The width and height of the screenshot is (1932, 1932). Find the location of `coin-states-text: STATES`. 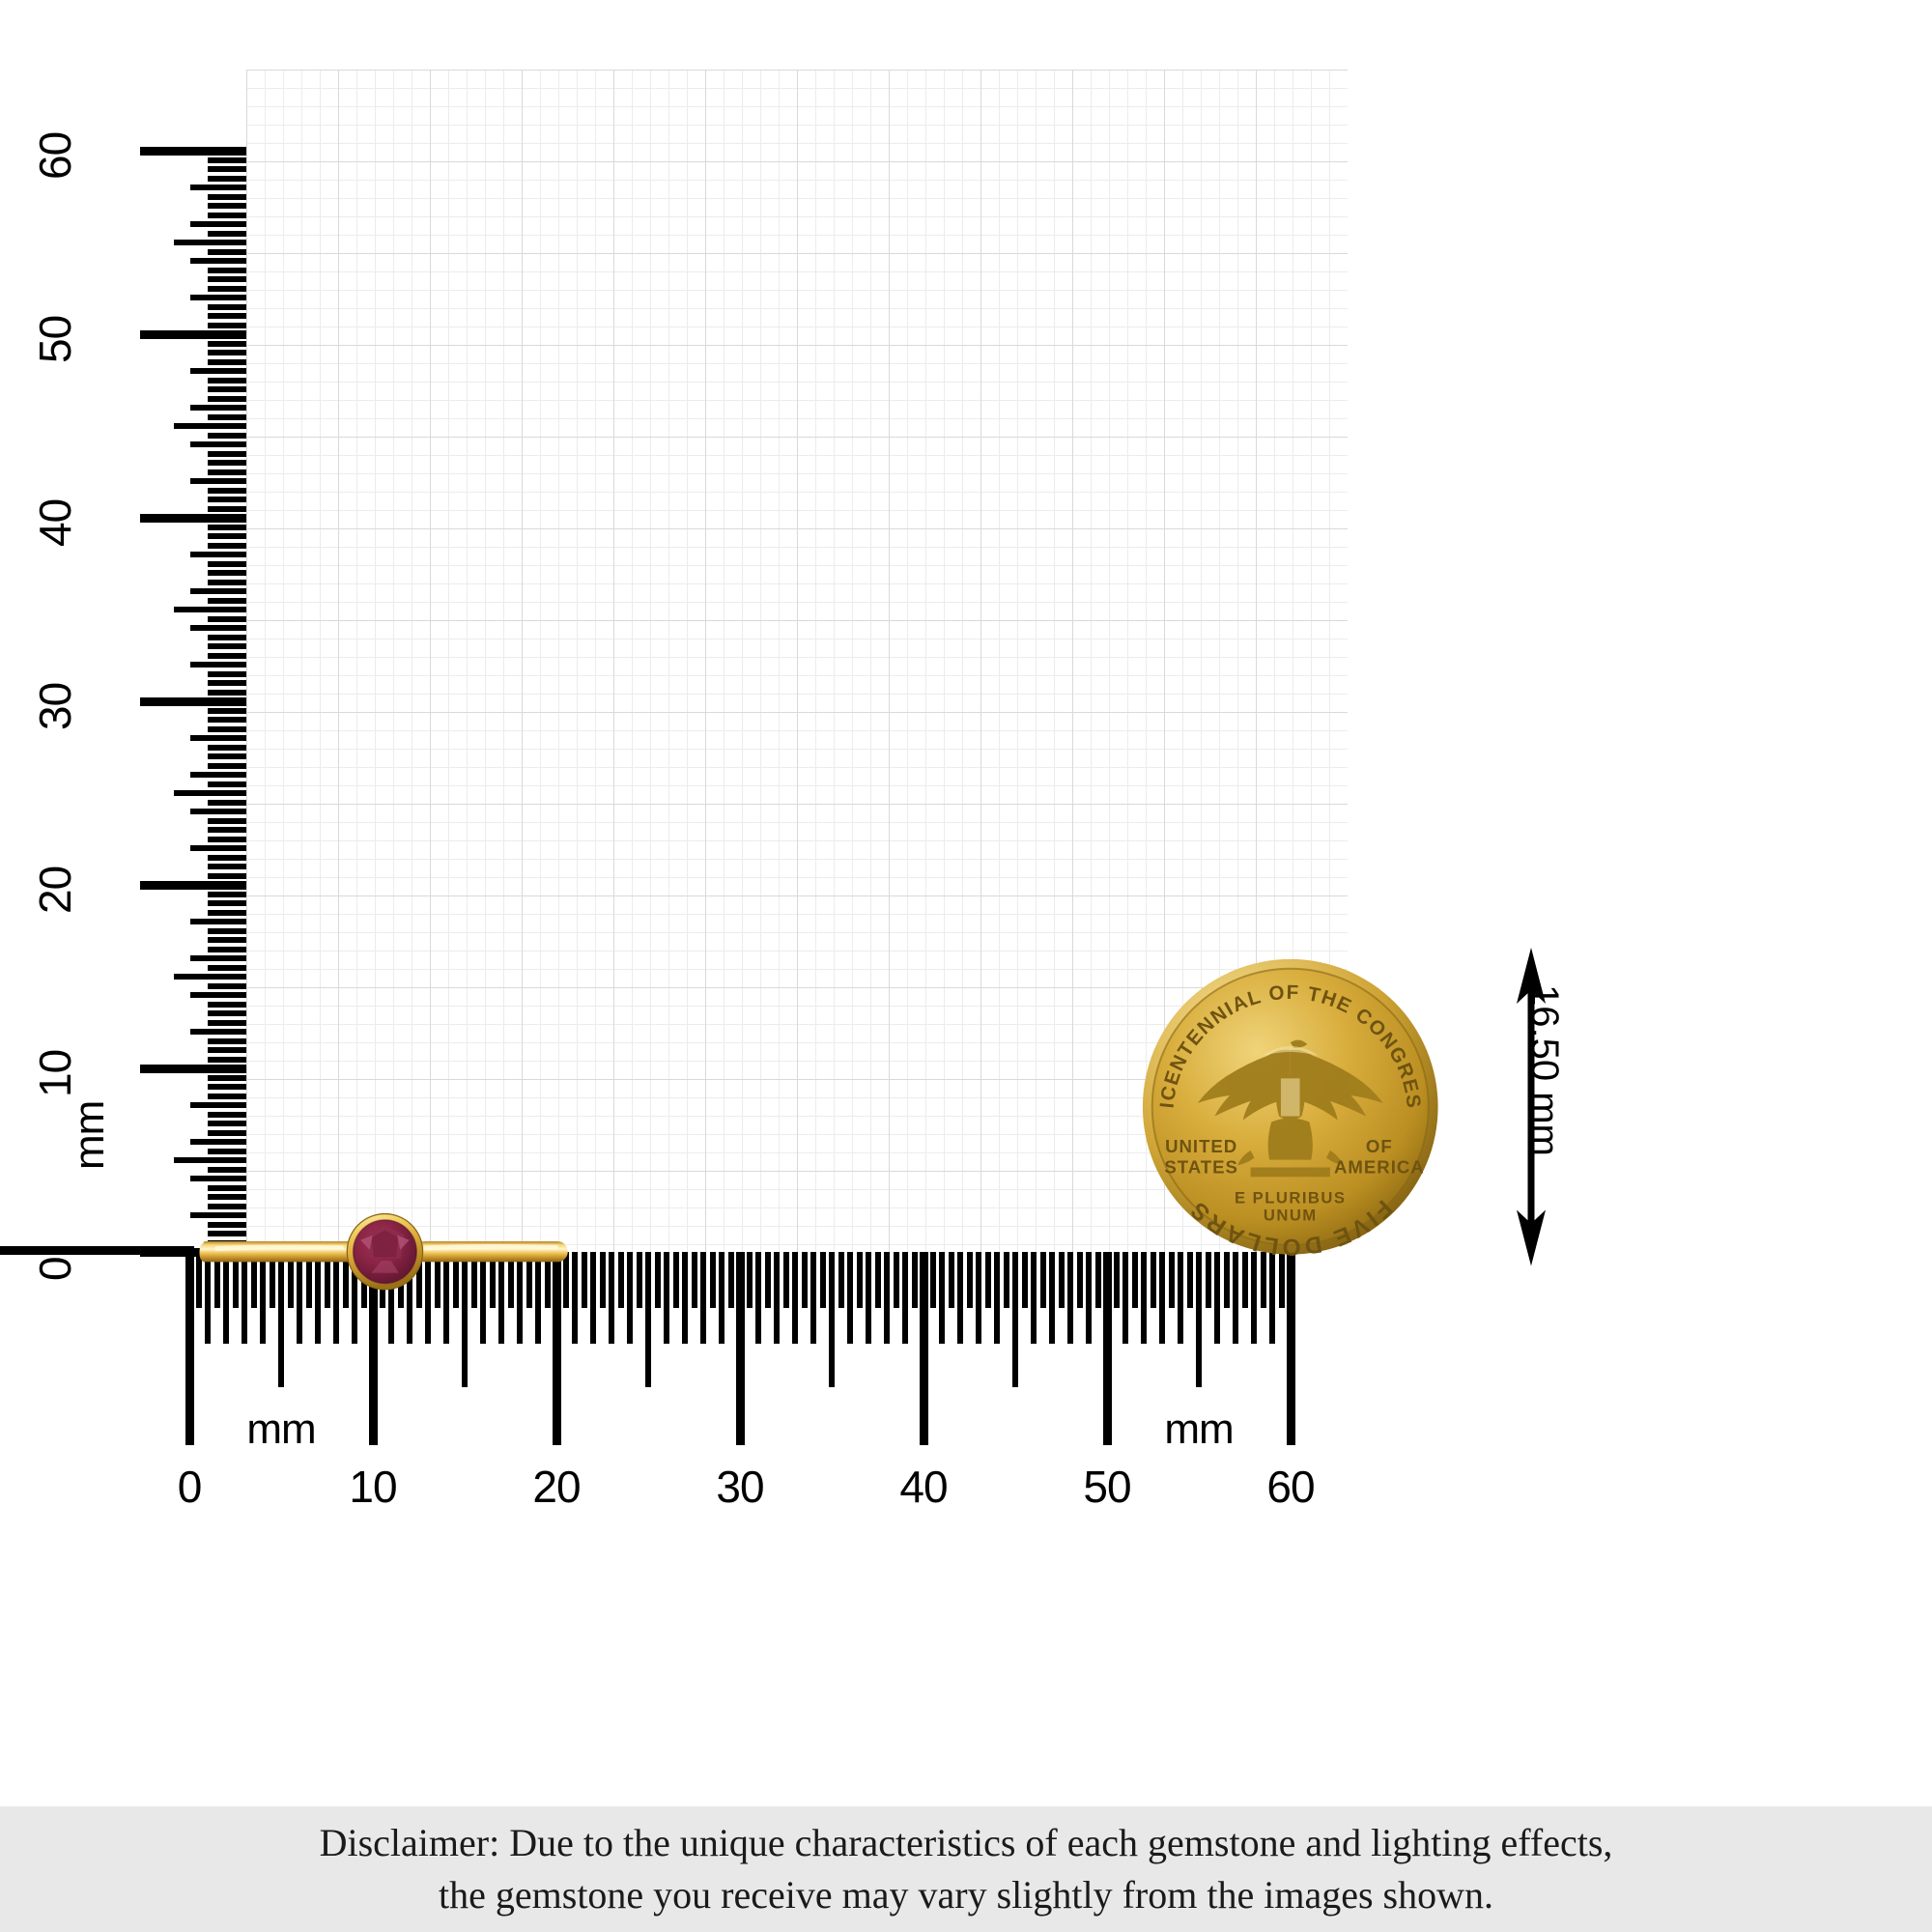

coin-states-text: STATES is located at coordinates (1202, 1166).